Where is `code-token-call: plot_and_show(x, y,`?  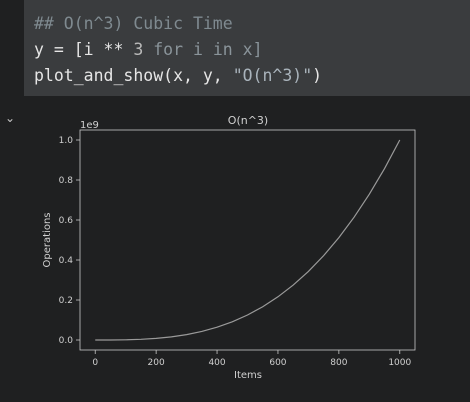 code-token-call: plot_and_show(x, y, is located at coordinates (133, 75).